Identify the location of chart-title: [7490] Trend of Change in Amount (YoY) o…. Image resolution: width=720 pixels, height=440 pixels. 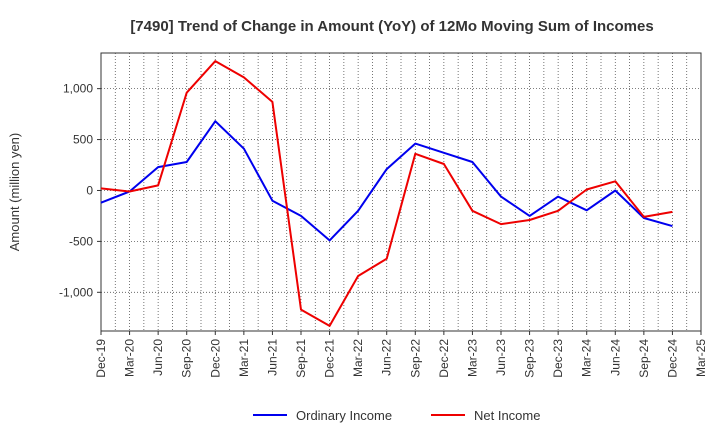
(391, 26).